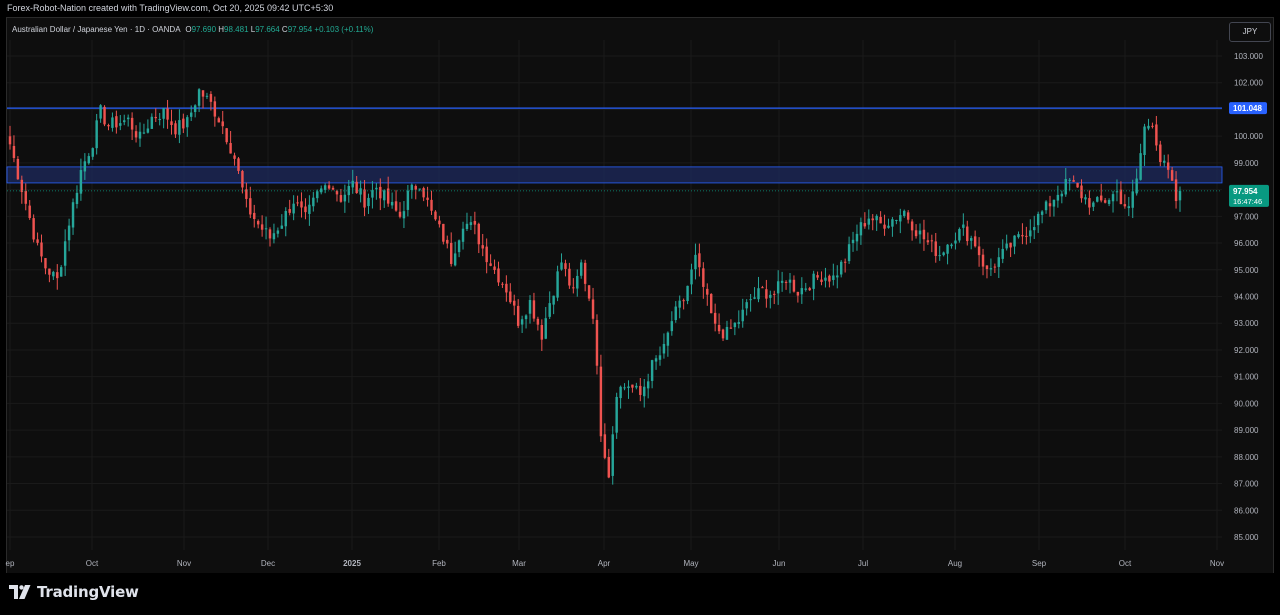 The image size is (1280, 615). I want to click on currency-button: JPY, so click(1250, 32).